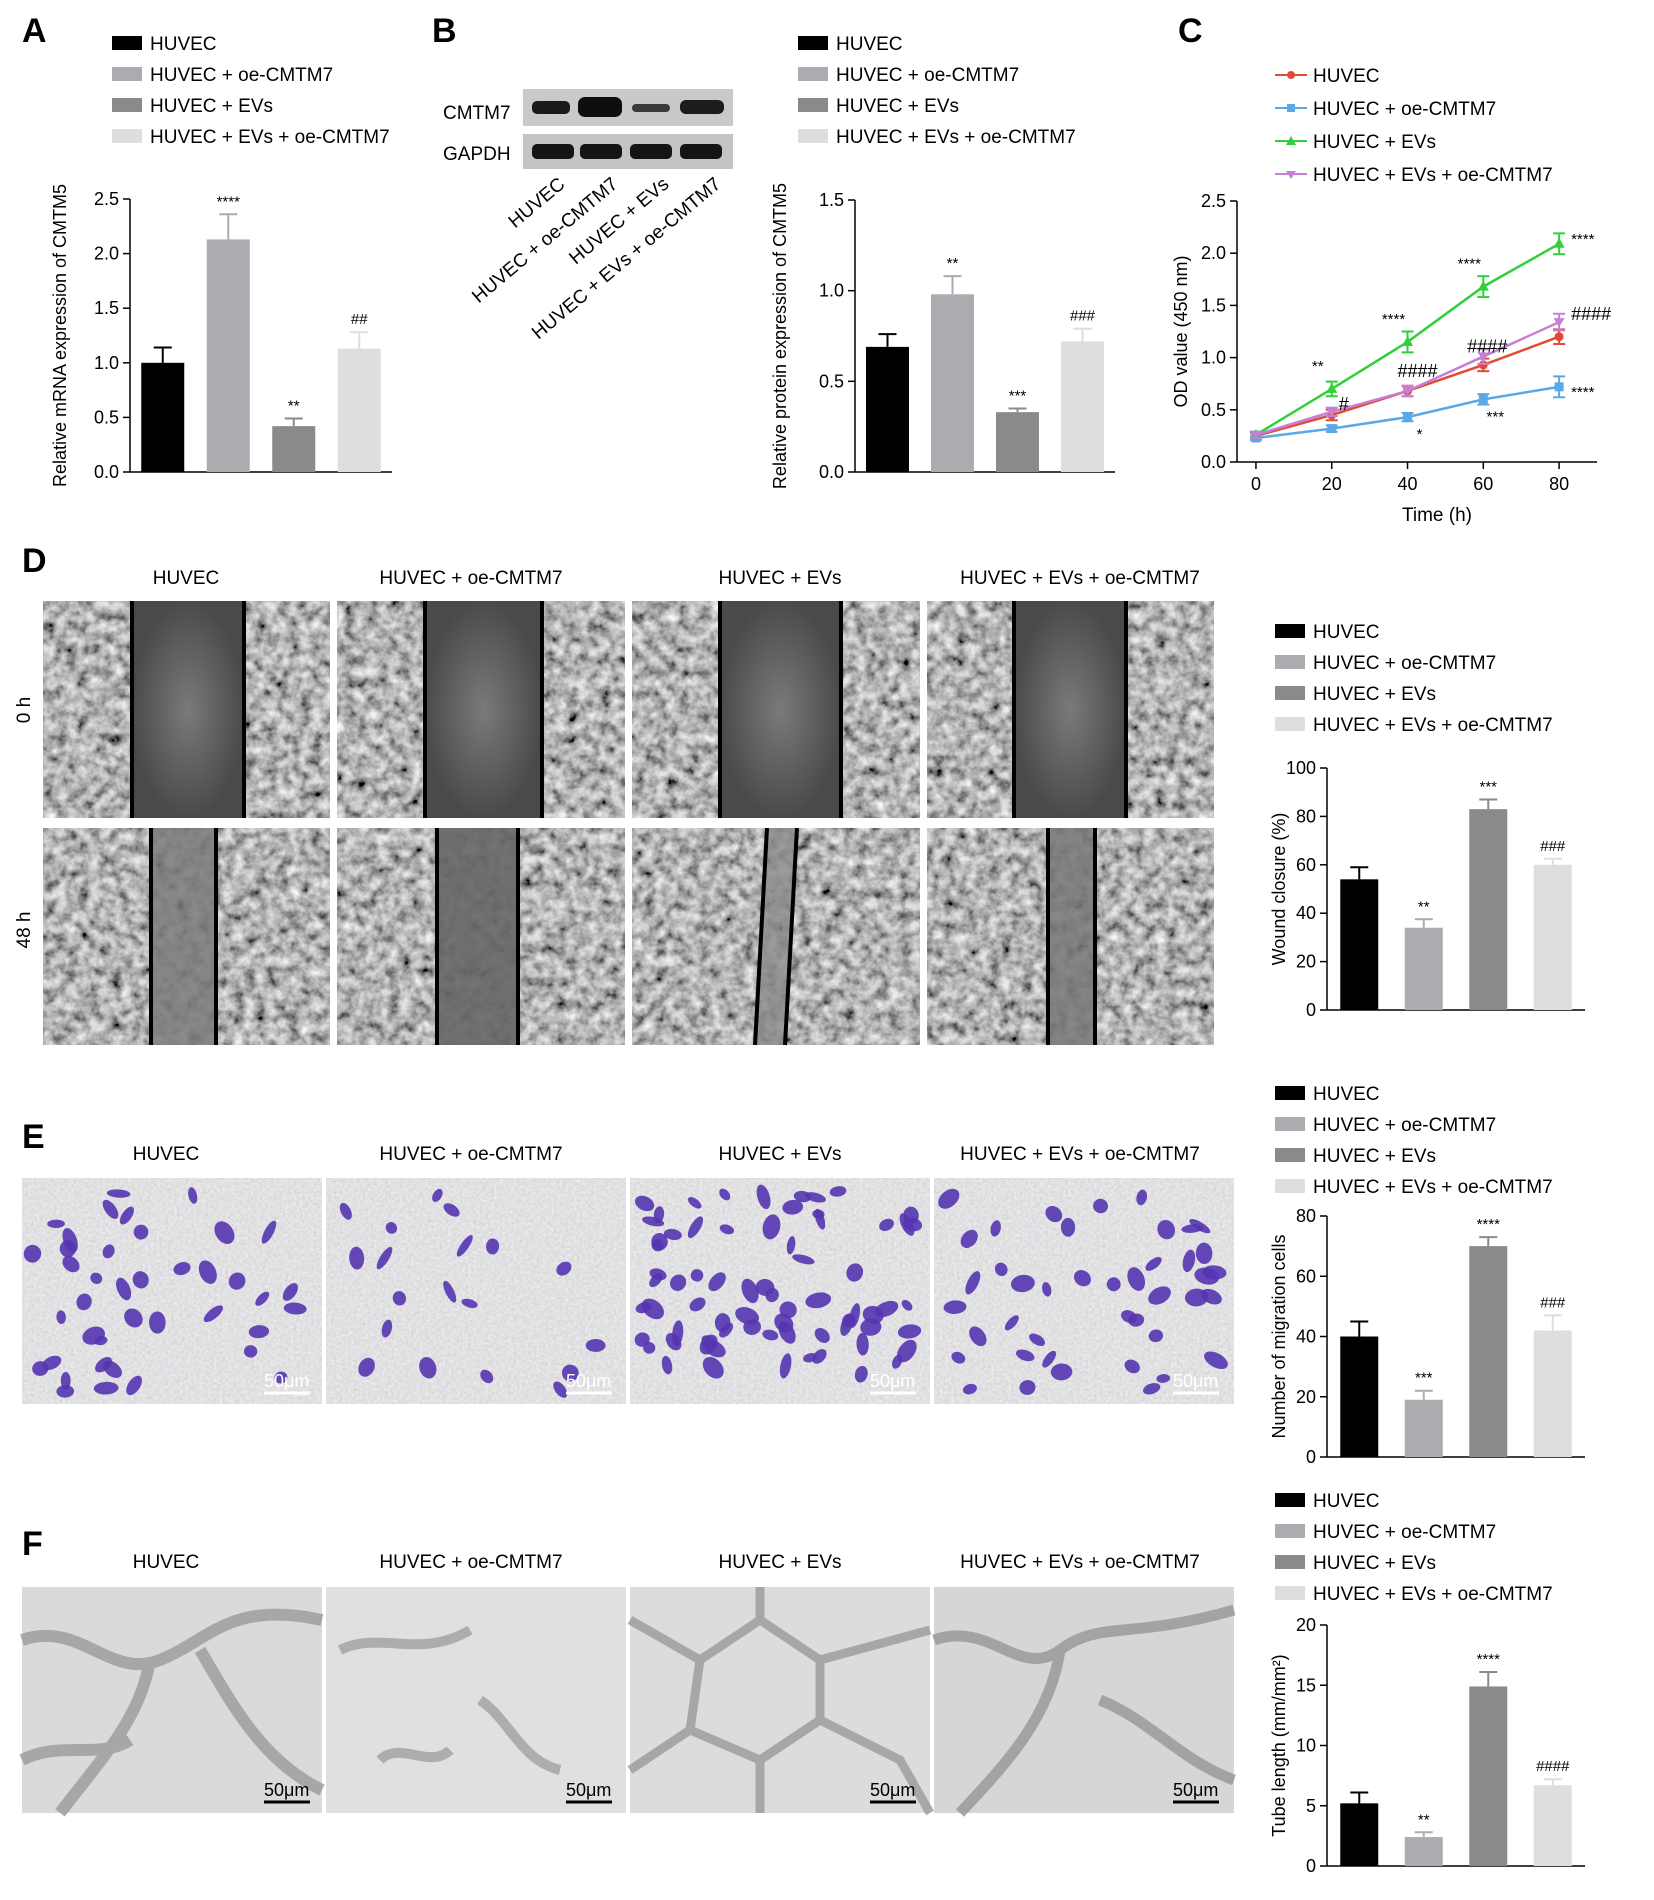 This screenshot has width=1654, height=1900. I want to click on wound-image-48h-huvec, so click(186, 936).